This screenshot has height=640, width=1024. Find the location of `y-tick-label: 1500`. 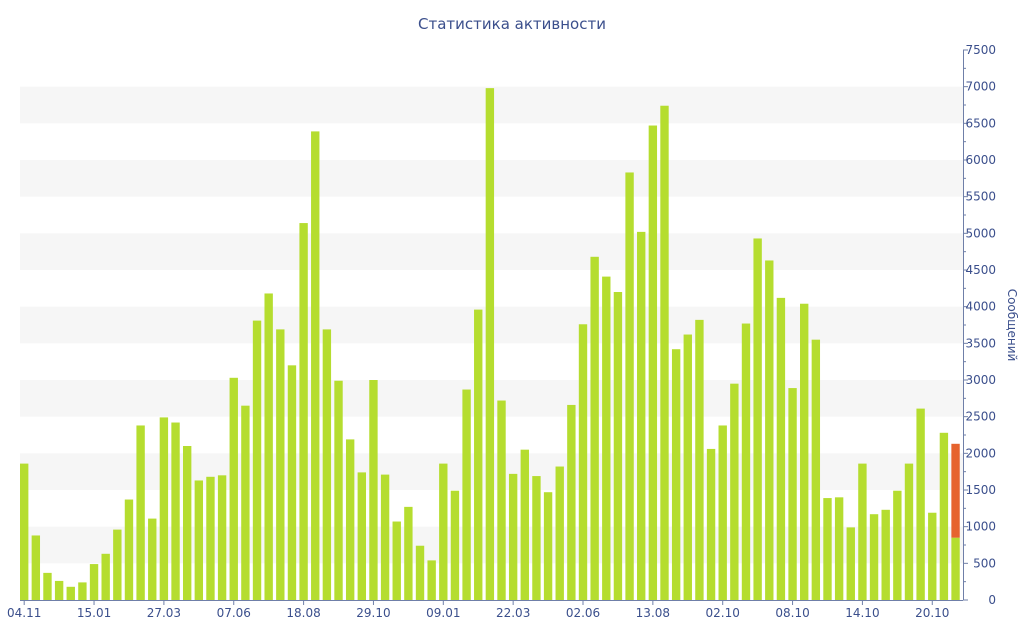

y-tick-label: 1500 is located at coordinates (980, 490).